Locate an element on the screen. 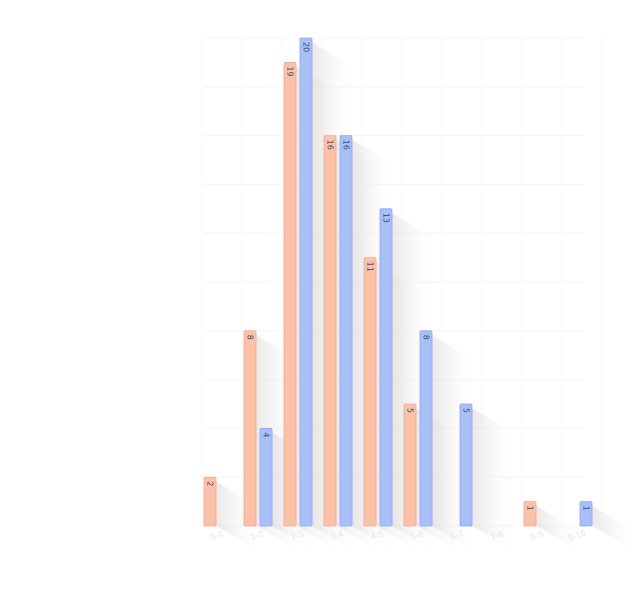 This screenshot has height=603, width=637. x-tick-label: 3-4 is located at coordinates (336, 535).